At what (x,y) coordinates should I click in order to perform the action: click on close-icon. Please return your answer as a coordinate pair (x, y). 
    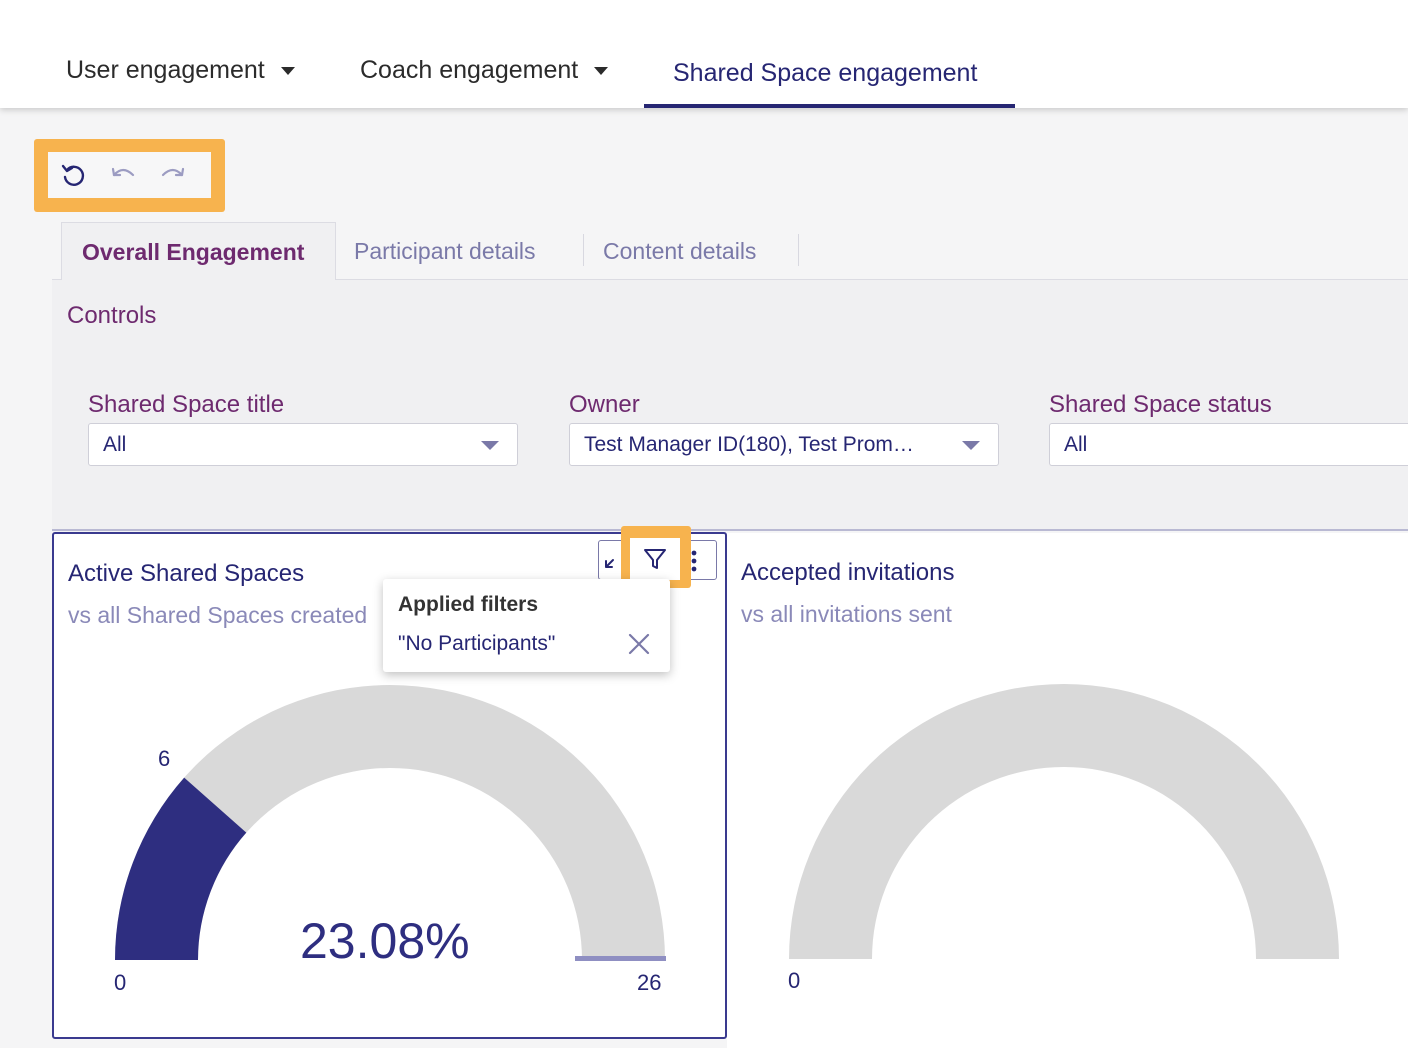
    Looking at the image, I should click on (639, 644).